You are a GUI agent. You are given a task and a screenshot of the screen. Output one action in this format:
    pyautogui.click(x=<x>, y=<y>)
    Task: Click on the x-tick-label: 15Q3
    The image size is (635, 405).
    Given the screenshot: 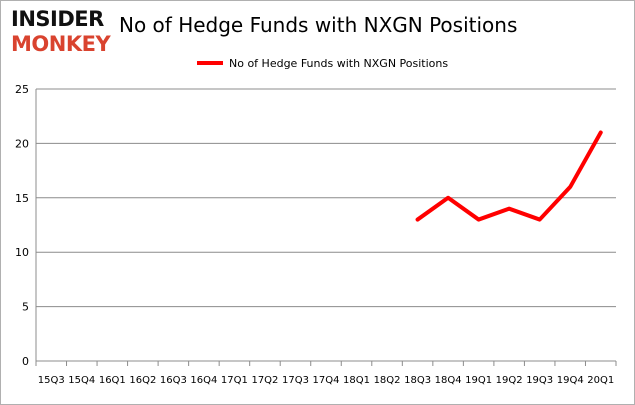 What is the action you would take?
    pyautogui.click(x=51, y=380)
    